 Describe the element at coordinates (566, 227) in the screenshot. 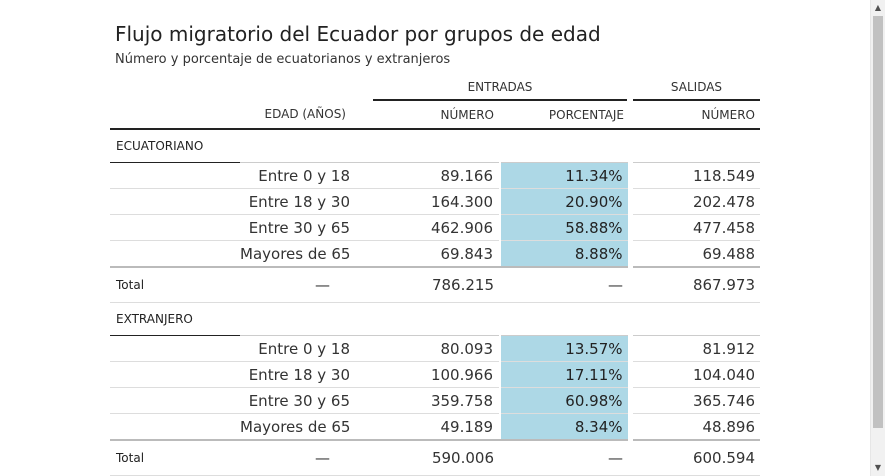

I see `entradas-porcentaje-cell: 58.88%` at that location.